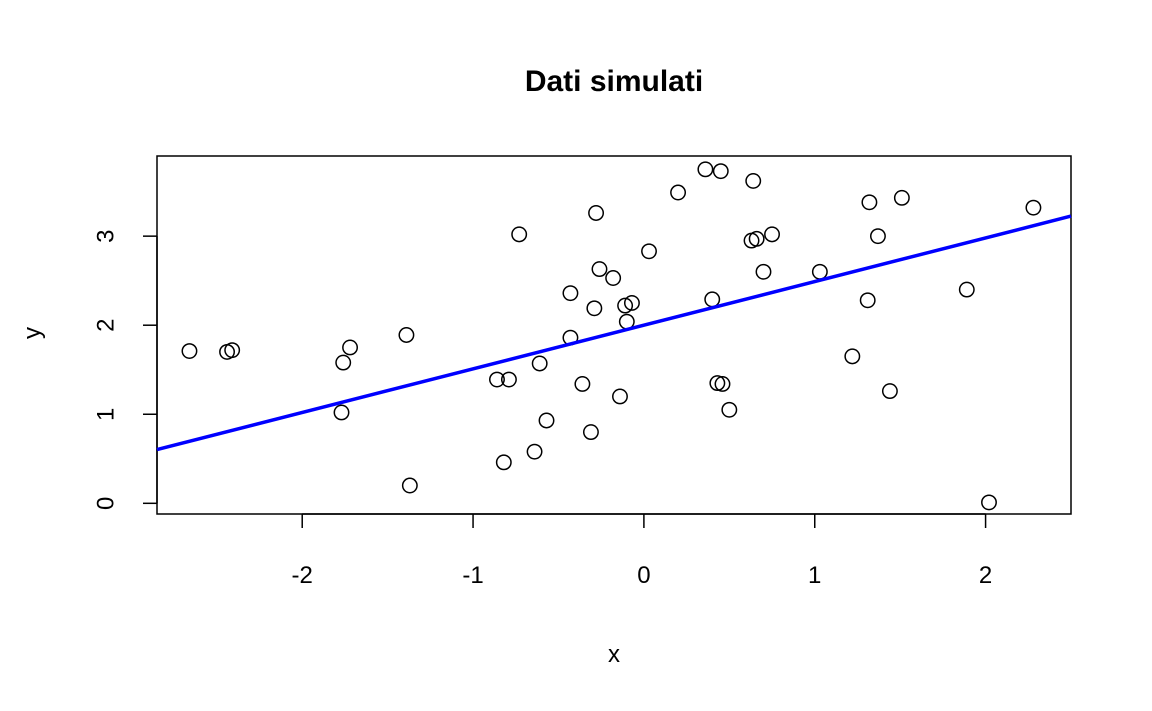 Image resolution: width=1152 pixels, height=711 pixels. Describe the element at coordinates (985, 575) in the screenshot. I see `x-tick-label: 2` at that location.